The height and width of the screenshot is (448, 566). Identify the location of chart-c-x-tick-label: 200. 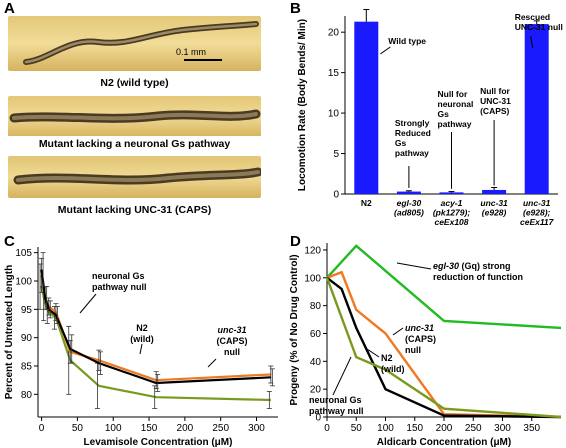
(185, 428).